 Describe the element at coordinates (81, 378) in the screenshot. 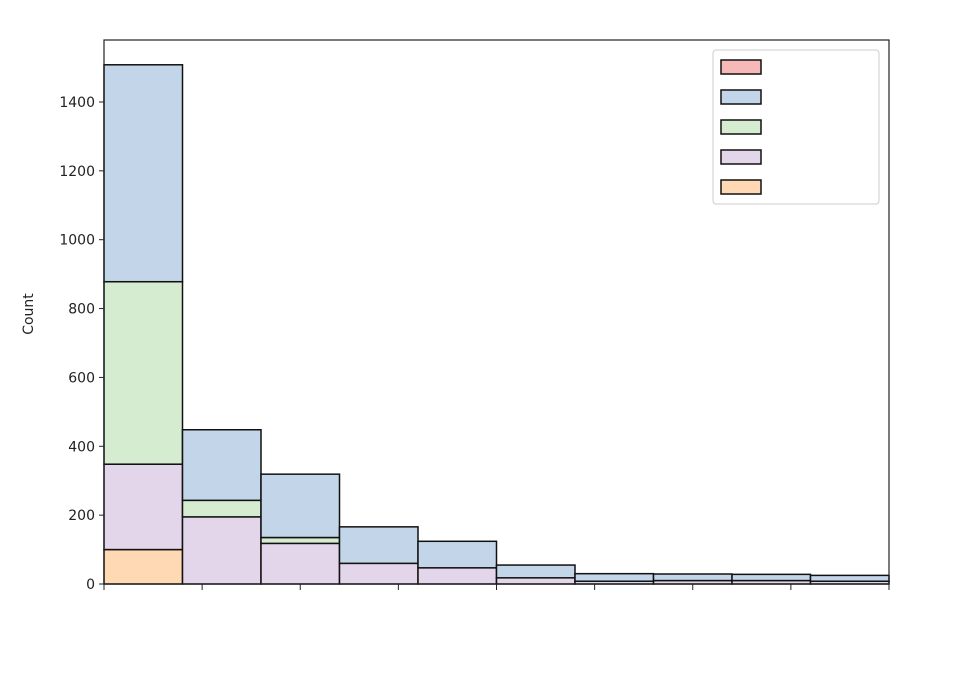

I see `y-tick-label: 600` at that location.